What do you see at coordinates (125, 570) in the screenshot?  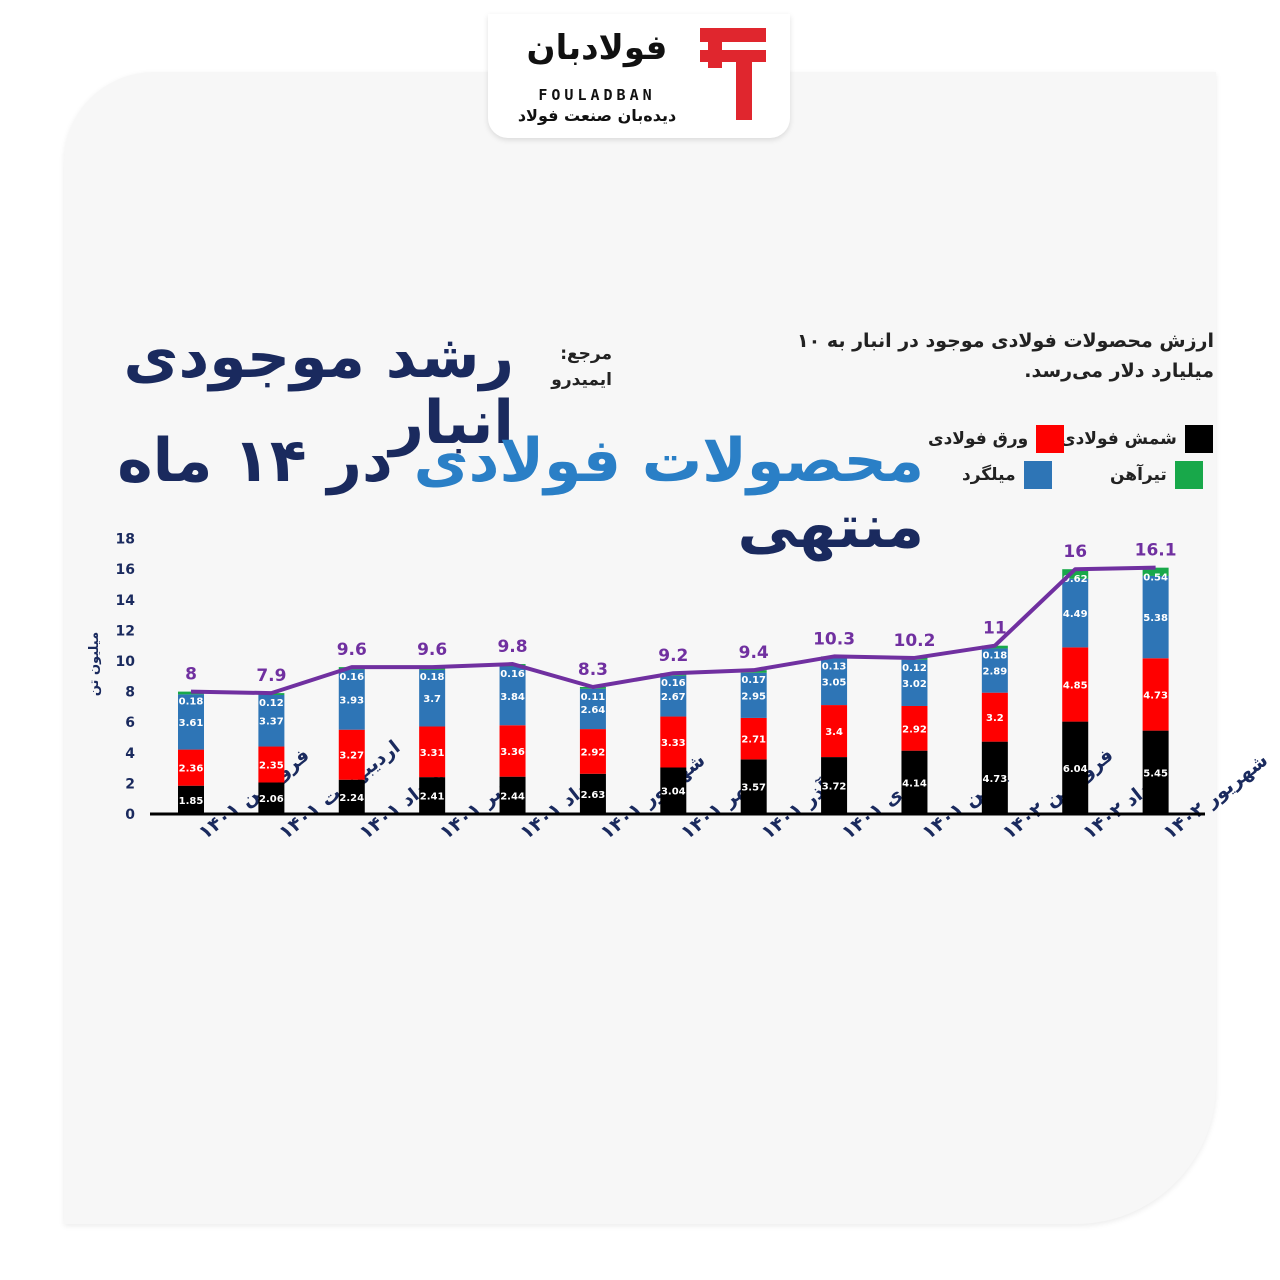 I see `y-tick-label: 16` at bounding box center [125, 570].